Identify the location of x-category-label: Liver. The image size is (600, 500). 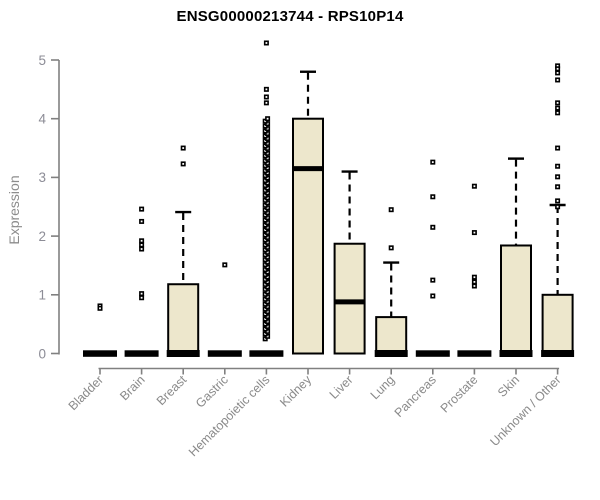
(341, 387).